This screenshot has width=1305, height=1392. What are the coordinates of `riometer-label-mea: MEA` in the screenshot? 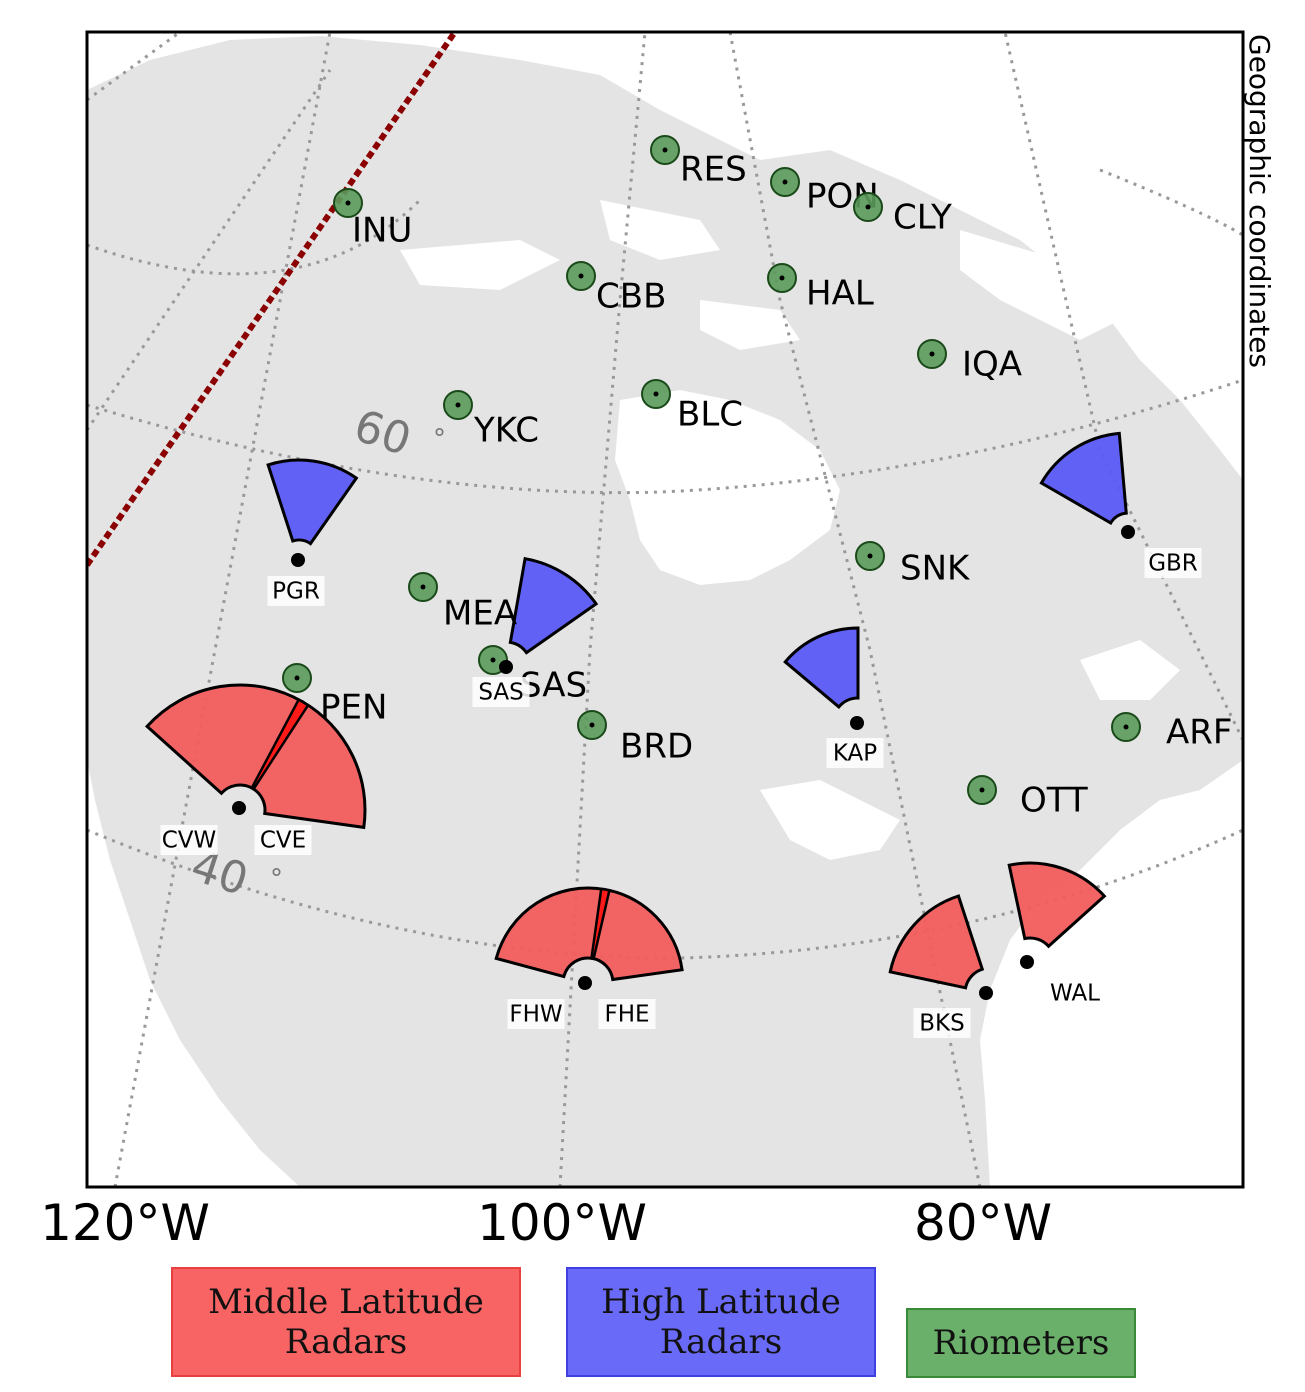 It's located at (480, 614).